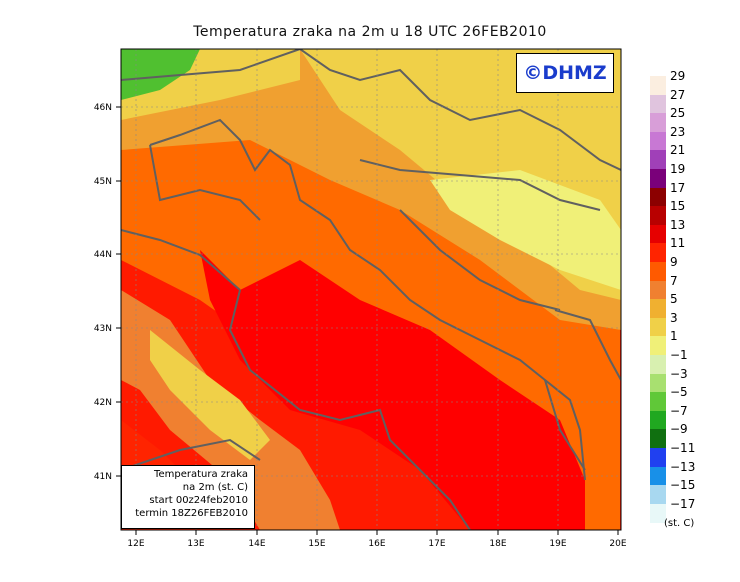 The height and width of the screenshot is (582, 740). What do you see at coordinates (103, 477) in the screenshot?
I see `y-tick-41n: 41N` at bounding box center [103, 477].